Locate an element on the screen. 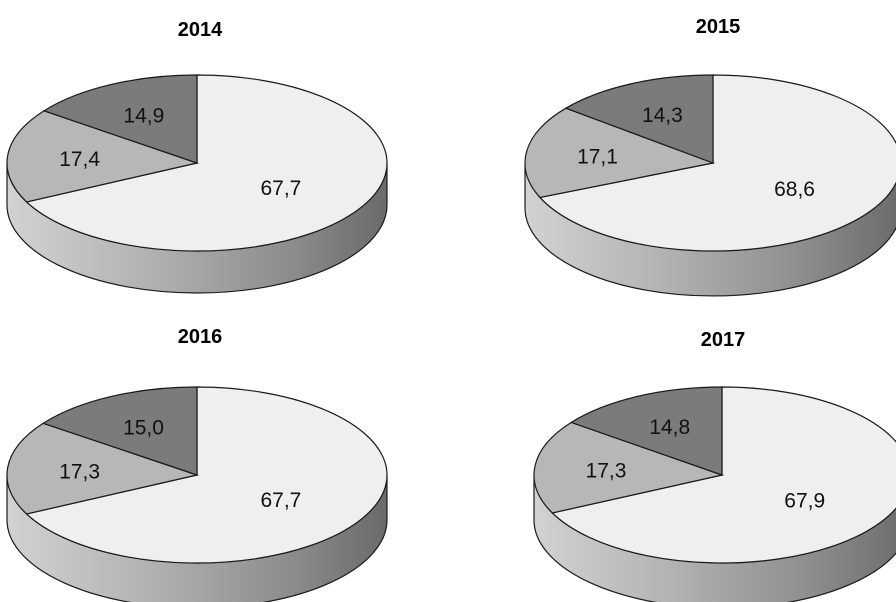 The image size is (896, 602). slice-label: 15,0 is located at coordinates (143, 427).